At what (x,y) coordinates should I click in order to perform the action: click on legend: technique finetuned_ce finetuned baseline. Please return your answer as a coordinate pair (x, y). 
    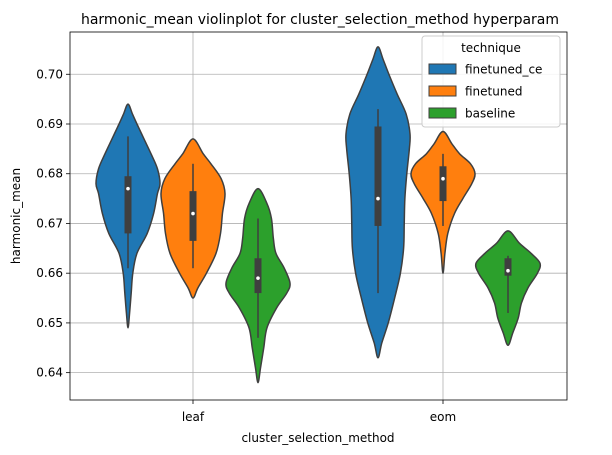
    Looking at the image, I should click on (491, 81).